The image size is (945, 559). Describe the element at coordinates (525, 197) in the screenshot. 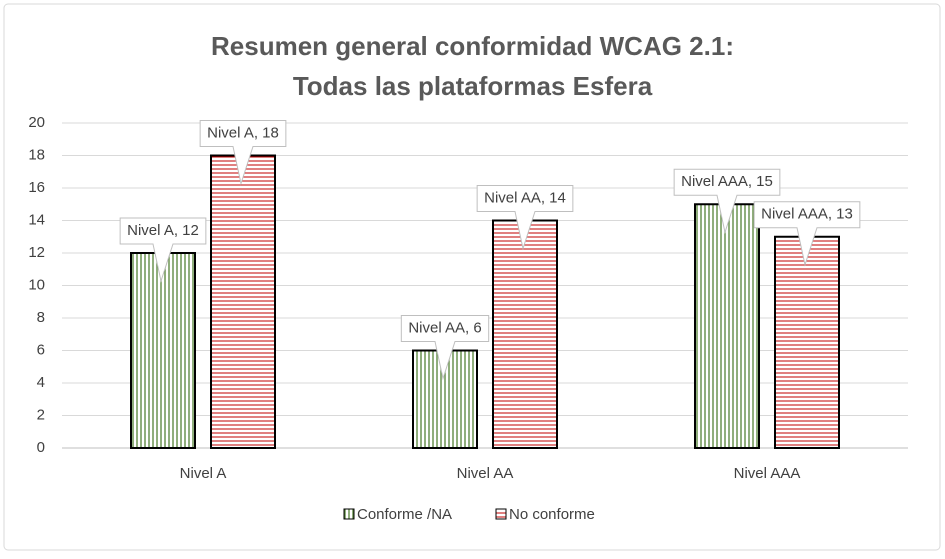

I see `data-label-text: Nivel AA, 14` at that location.